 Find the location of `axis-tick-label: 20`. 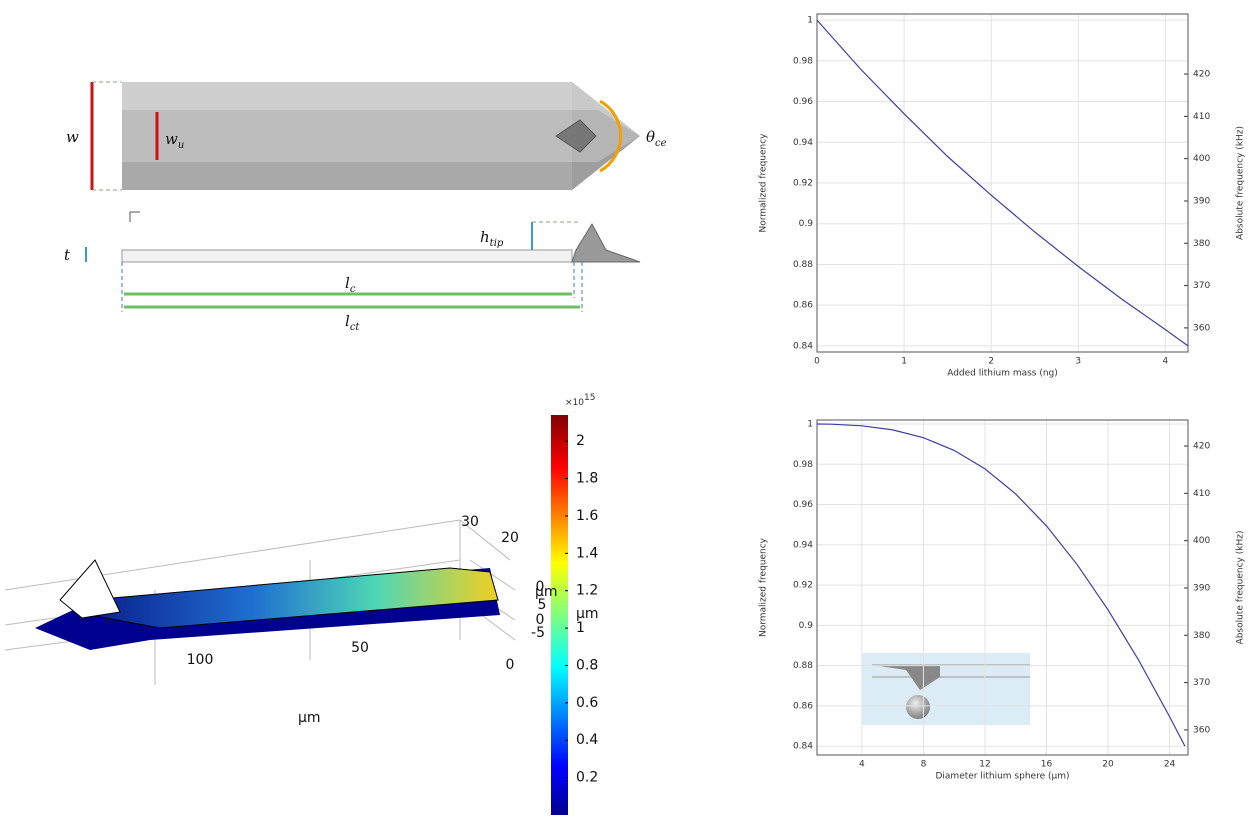

axis-tick-label: 20 is located at coordinates (510, 538).